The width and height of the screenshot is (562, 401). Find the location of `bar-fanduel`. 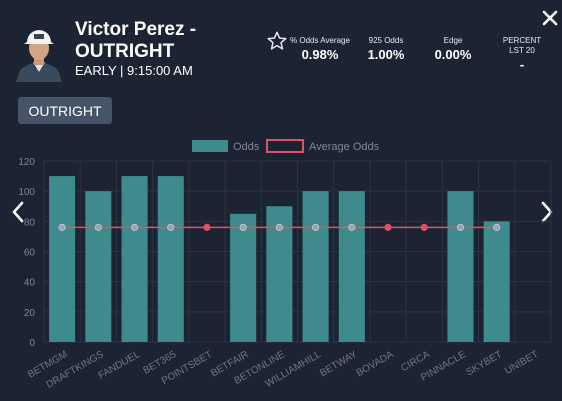

bar-fanduel is located at coordinates (134, 259).